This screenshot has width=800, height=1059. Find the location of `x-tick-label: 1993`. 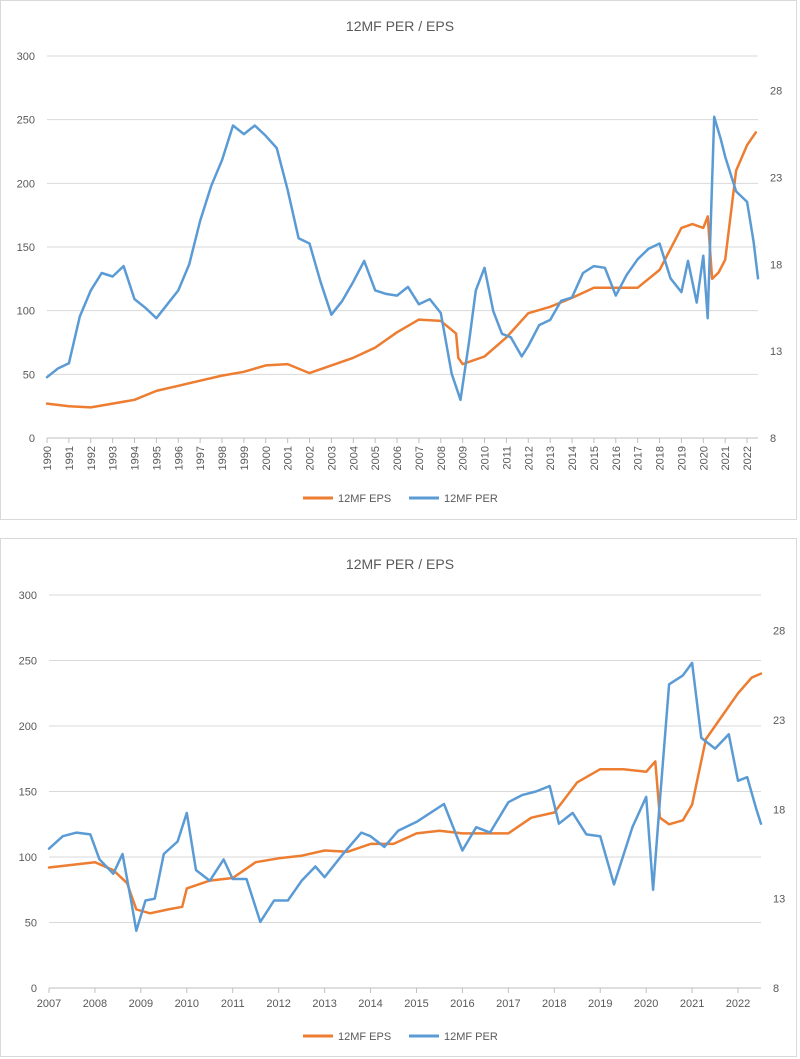

x-tick-label: 1993 is located at coordinates (114, 458).